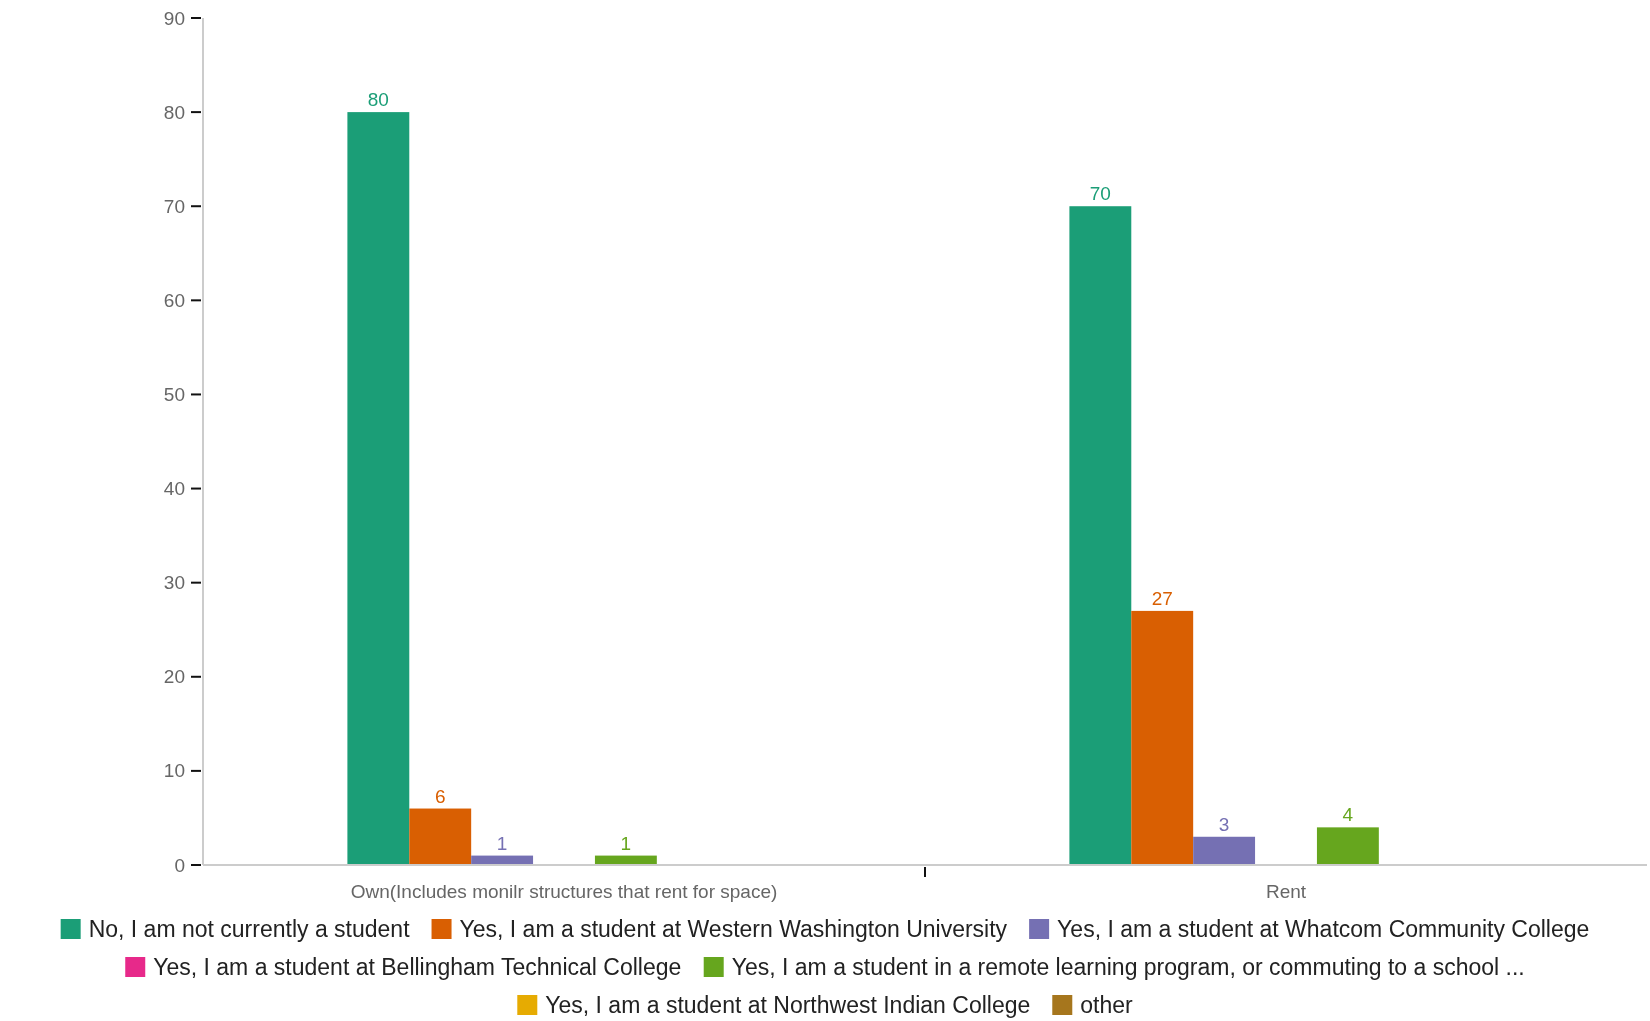 The width and height of the screenshot is (1650, 1021). Describe the element at coordinates (1100, 194) in the screenshot. I see `data-label: 70` at that location.